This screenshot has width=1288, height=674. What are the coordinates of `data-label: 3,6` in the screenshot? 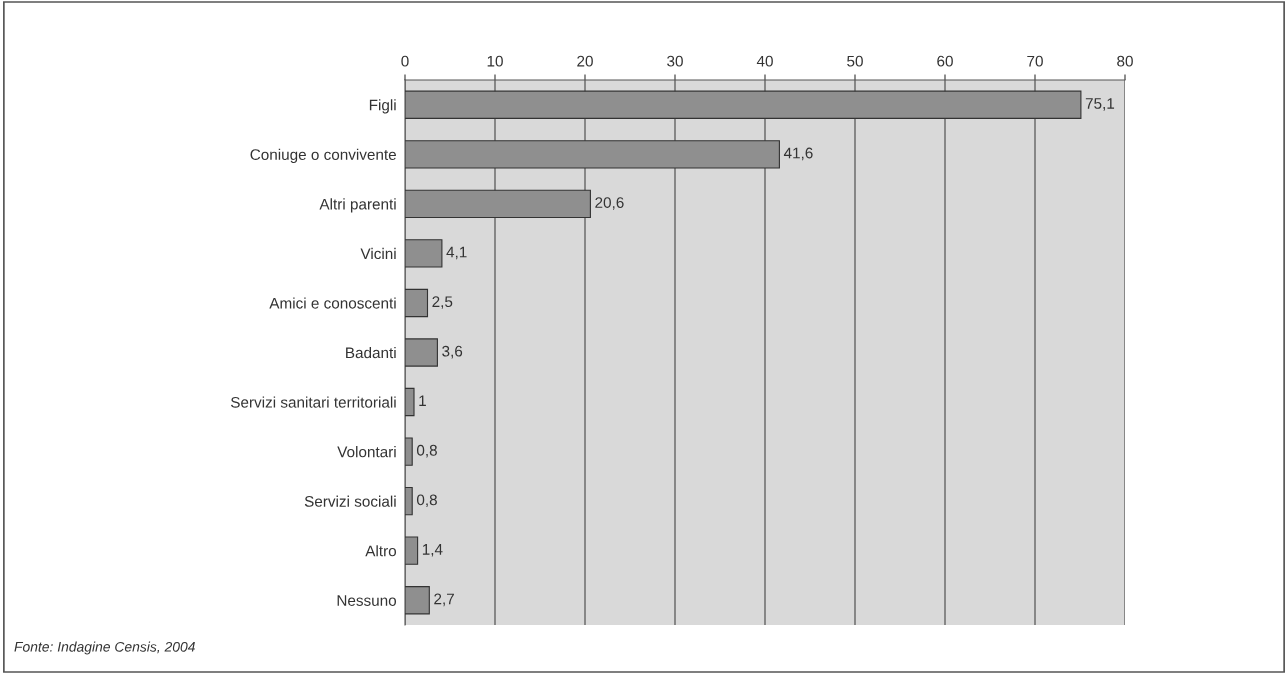 It's located at (452, 352).